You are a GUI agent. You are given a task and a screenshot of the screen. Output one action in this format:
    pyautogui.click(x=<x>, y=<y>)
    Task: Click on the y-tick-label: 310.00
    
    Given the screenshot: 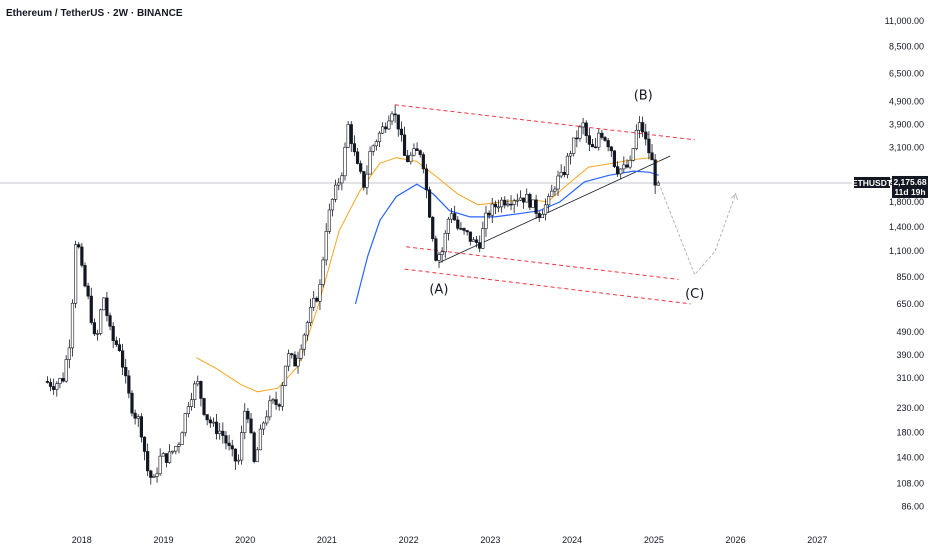 What is the action you would take?
    pyautogui.click(x=910, y=378)
    